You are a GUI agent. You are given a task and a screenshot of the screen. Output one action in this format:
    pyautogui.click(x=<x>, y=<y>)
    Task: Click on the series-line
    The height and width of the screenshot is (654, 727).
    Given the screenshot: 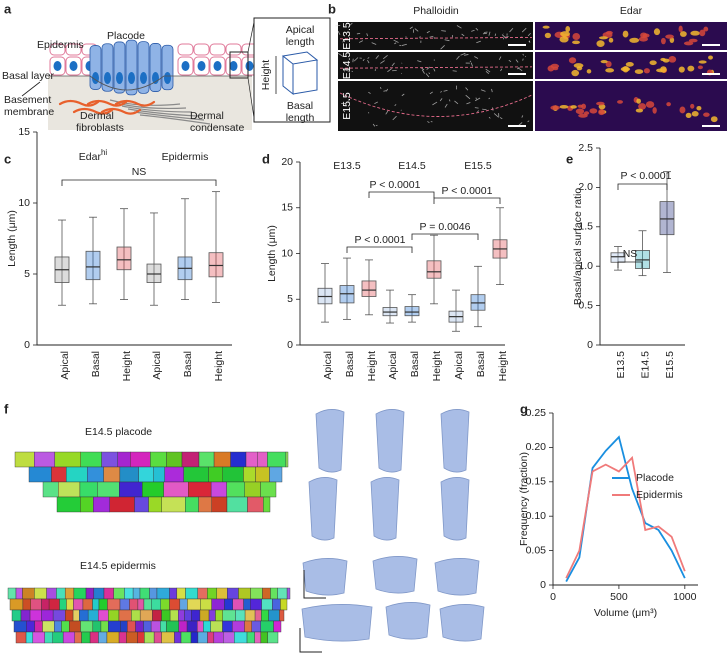 What is the action you would take?
    pyautogui.click(x=625, y=517)
    